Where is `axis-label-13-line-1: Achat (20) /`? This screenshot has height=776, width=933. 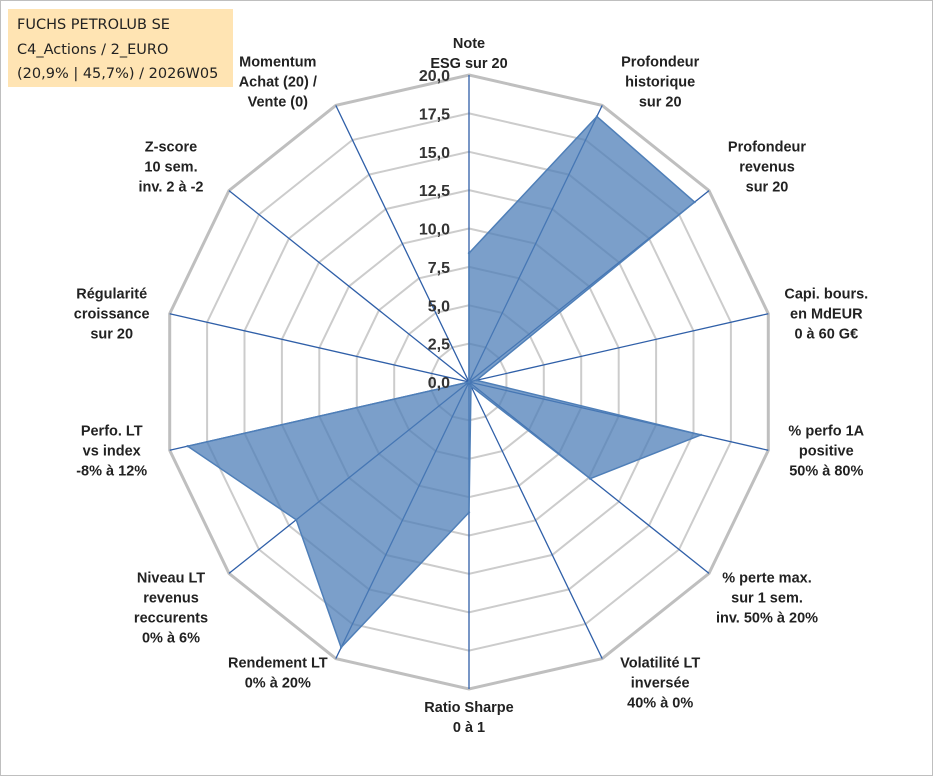
axis-label-13-line-1: Achat (20) / is located at coordinates (278, 82).